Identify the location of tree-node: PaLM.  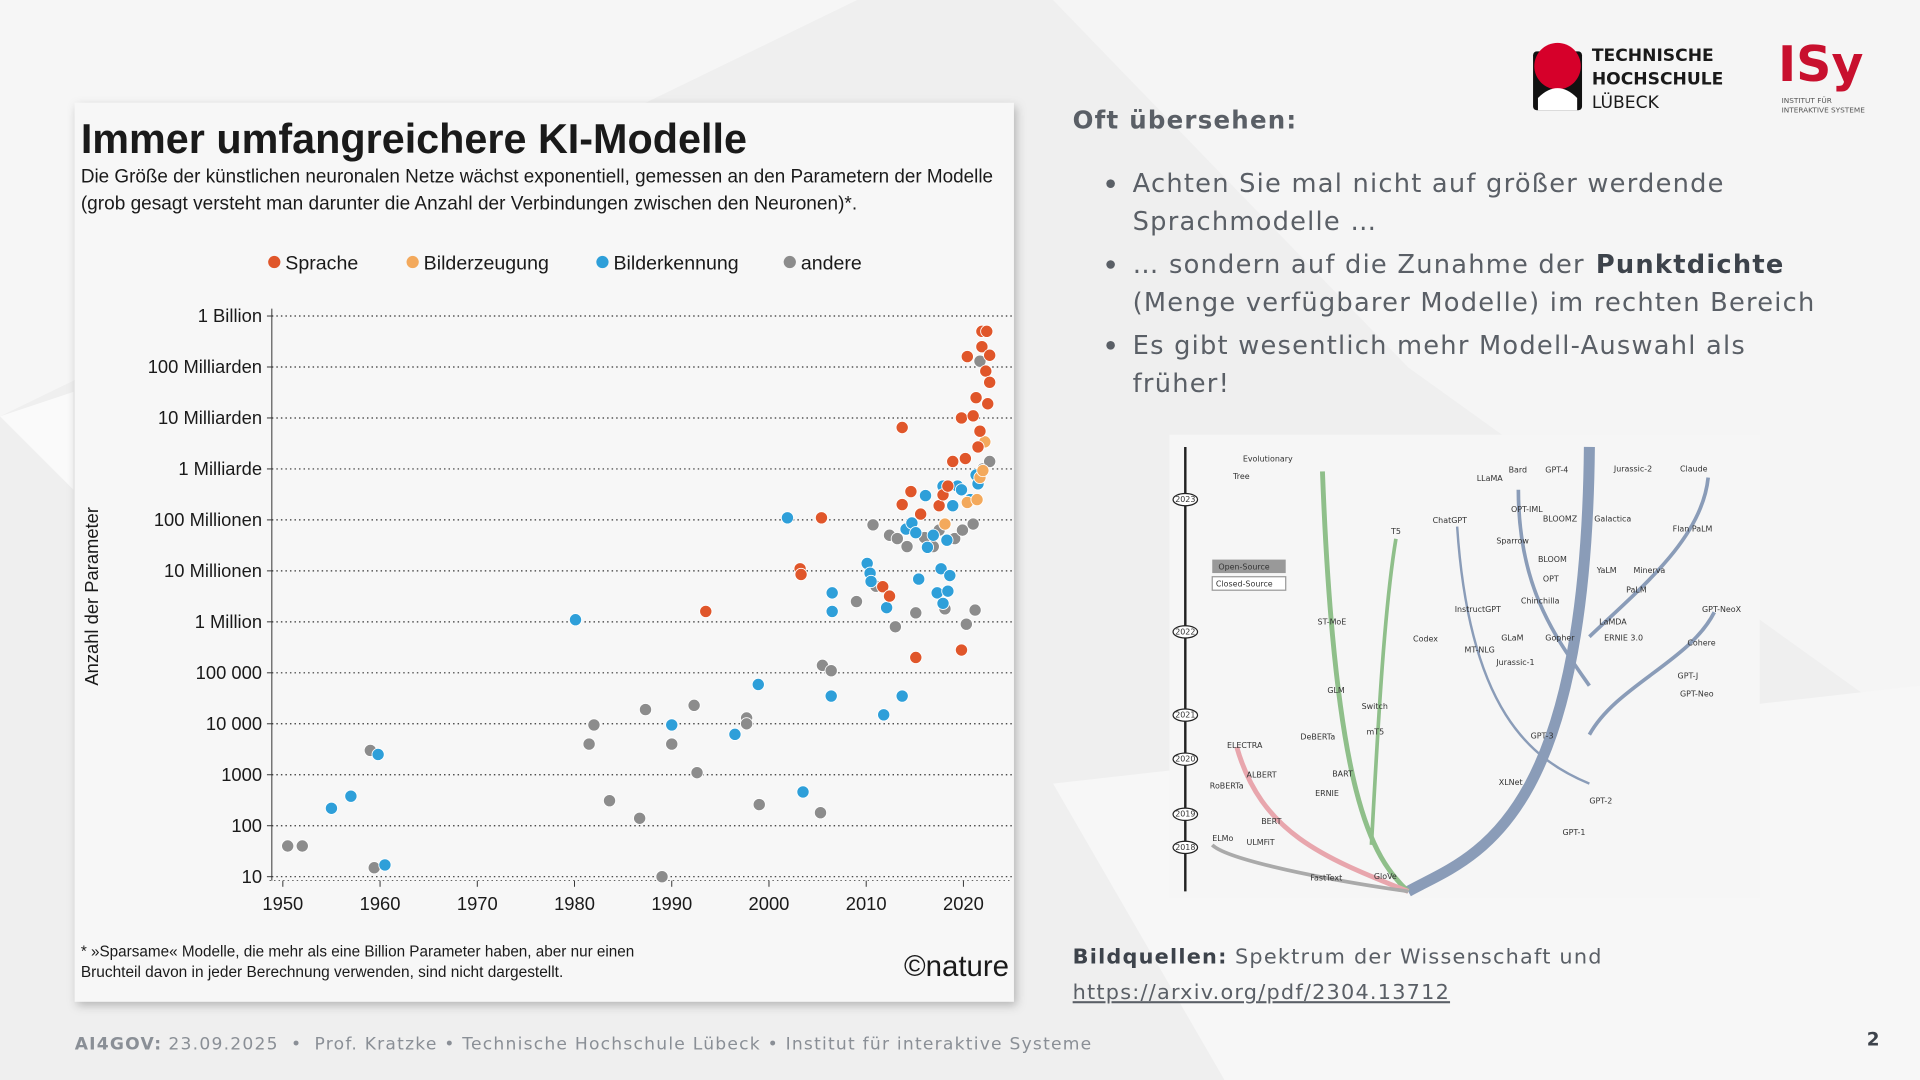
(1636, 590).